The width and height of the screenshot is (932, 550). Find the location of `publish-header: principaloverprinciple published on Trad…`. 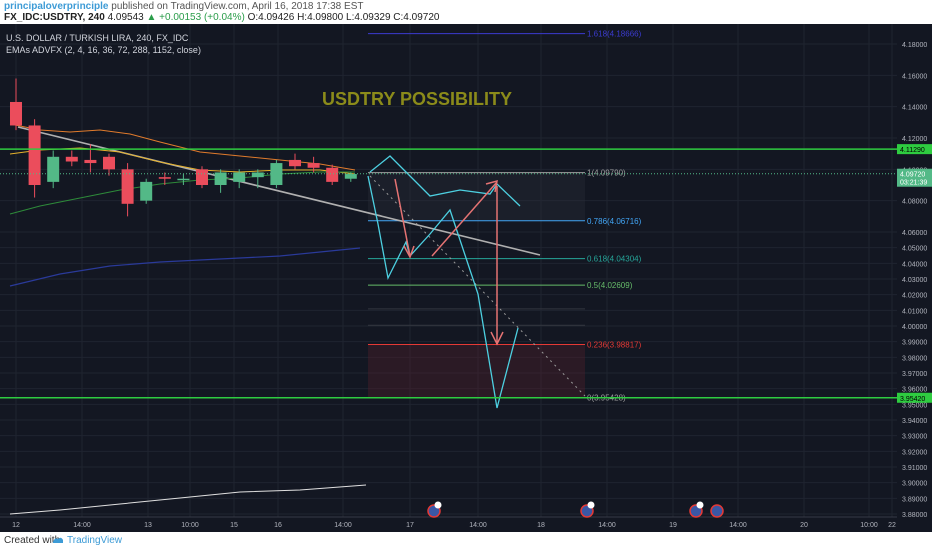

publish-header: principaloverprinciple published on Trad… is located at coordinates (466, 12).